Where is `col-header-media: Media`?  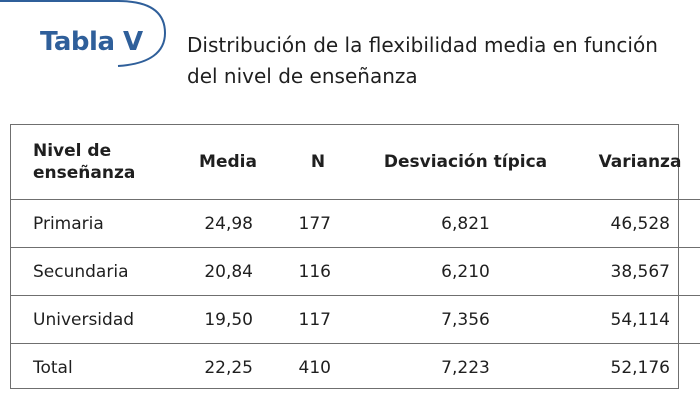
col-header-media: Media is located at coordinates (228, 162).